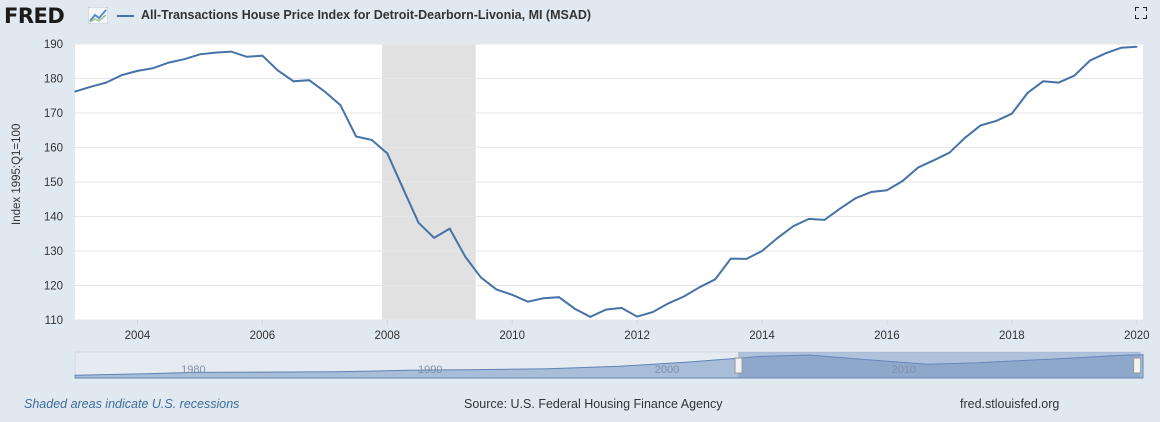 The image size is (1160, 422). I want to click on chart-line-icon, so click(98, 15).